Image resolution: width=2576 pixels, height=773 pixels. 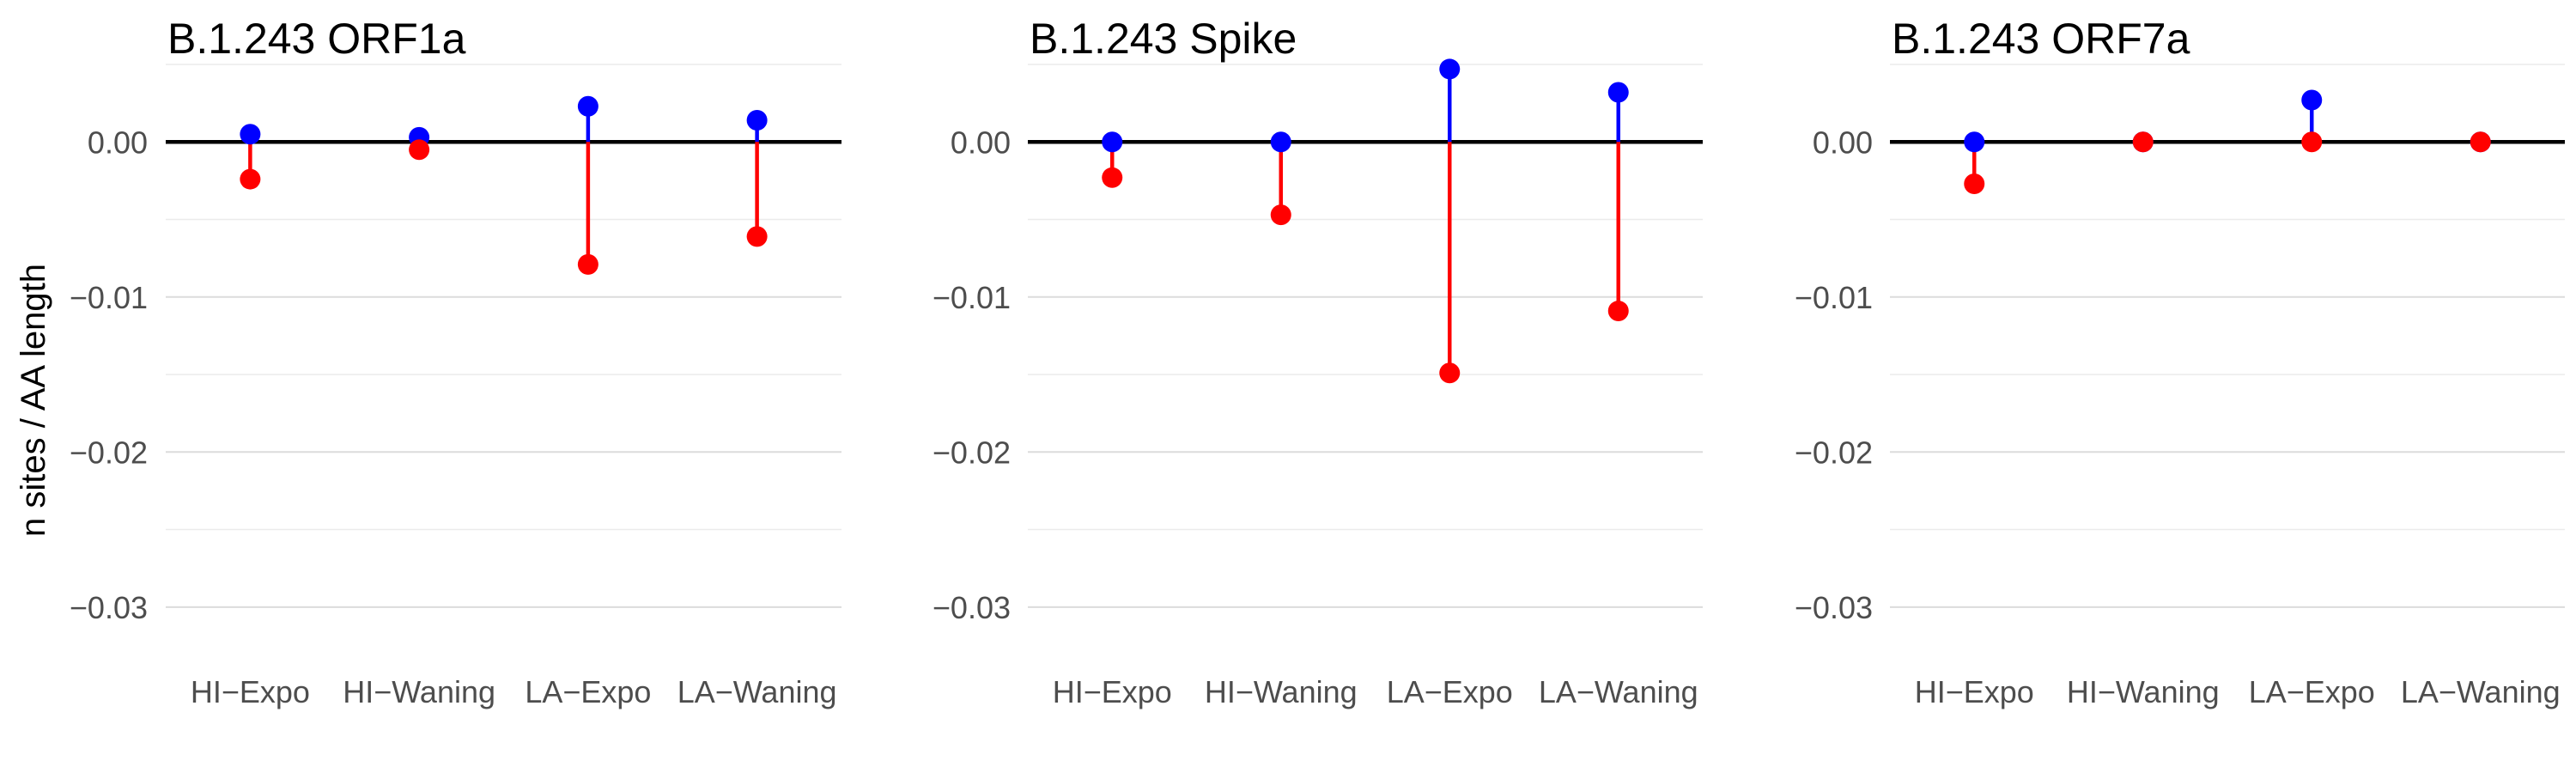 I want to click on panel-title: B.1.243 ORF1a, so click(x=316, y=39).